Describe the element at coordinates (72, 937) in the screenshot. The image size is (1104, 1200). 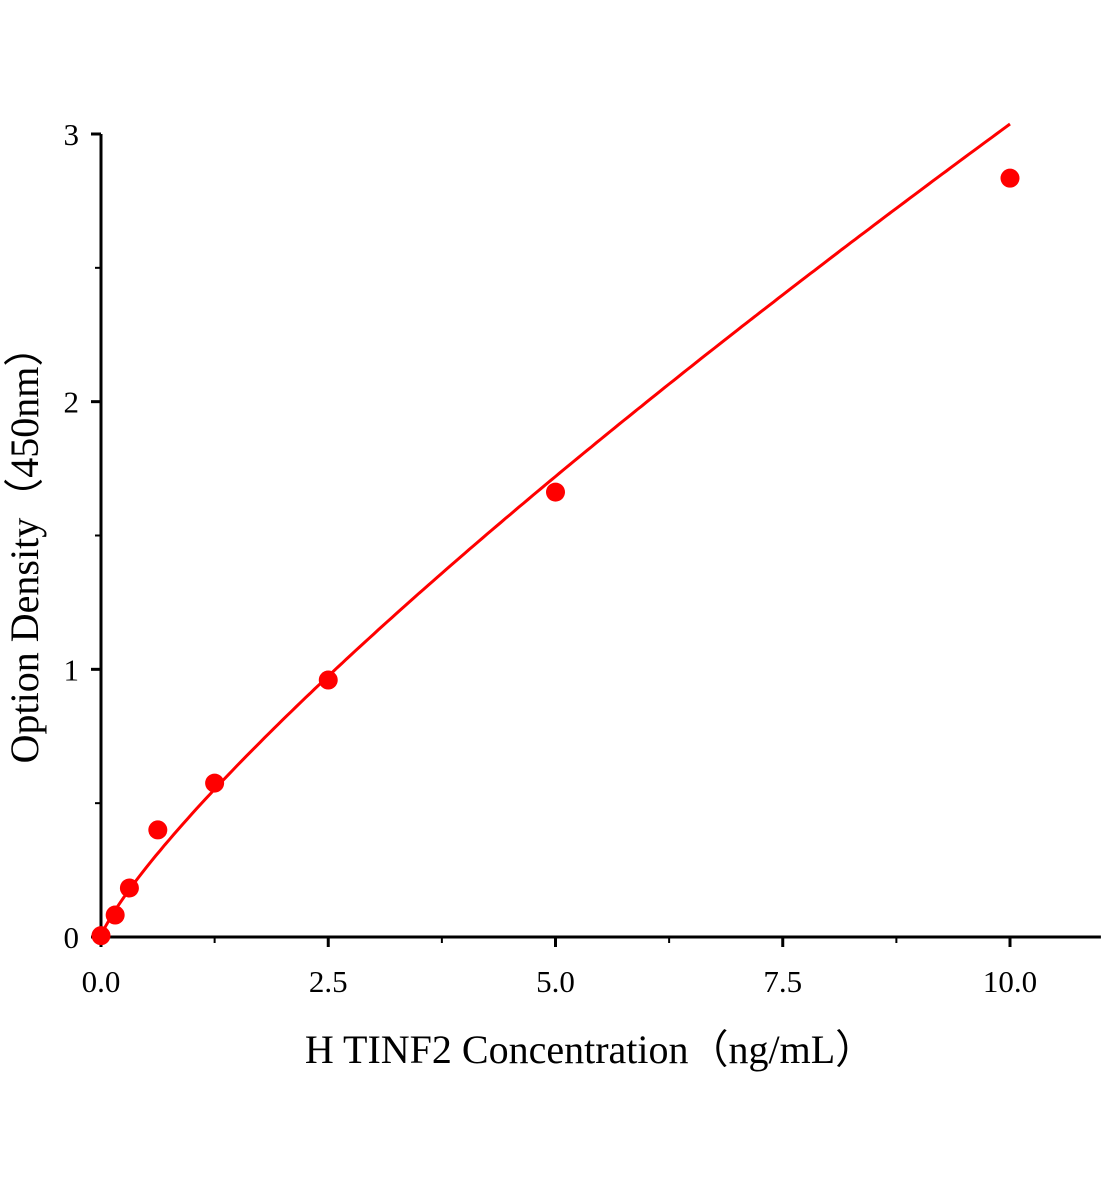
I see `y-tick-label: 0` at that location.